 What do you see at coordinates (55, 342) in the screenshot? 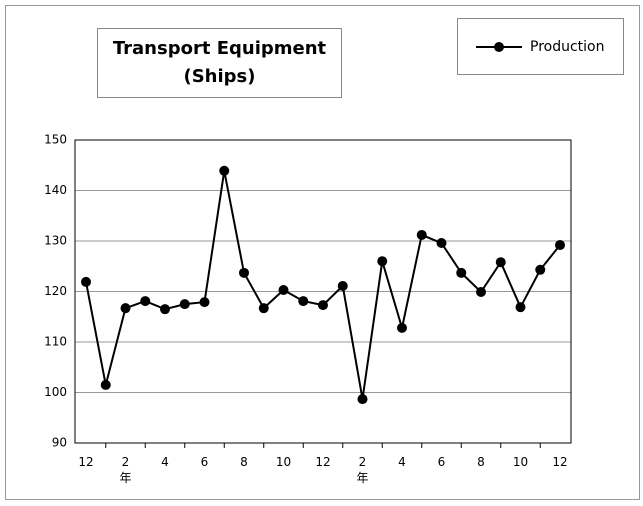
I see `y-tick-label: 110` at bounding box center [55, 342].